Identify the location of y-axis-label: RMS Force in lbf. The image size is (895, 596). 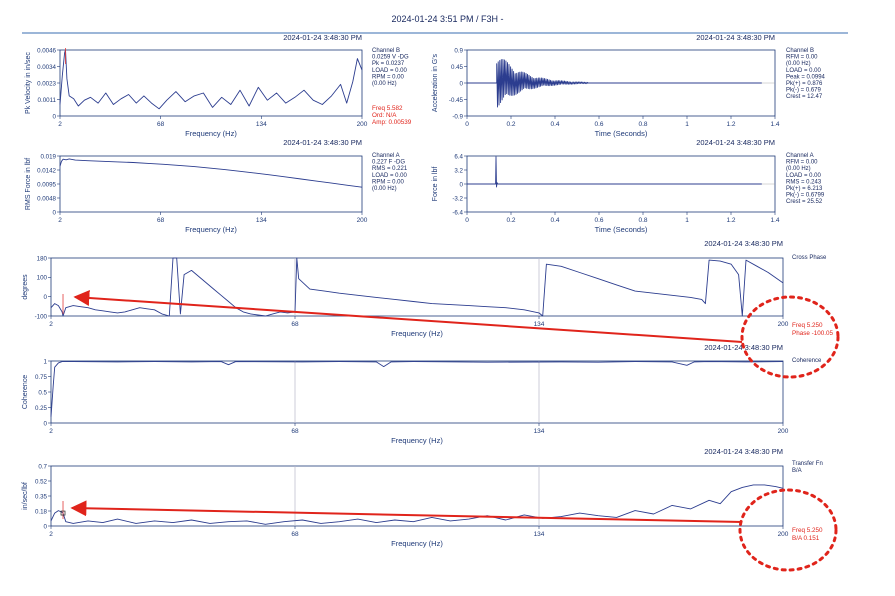
(28, 184).